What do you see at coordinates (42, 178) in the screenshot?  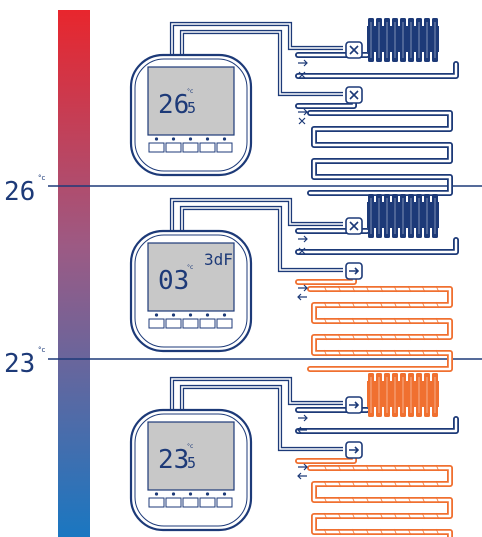 I see `upper-threshold-unit: °c` at bounding box center [42, 178].